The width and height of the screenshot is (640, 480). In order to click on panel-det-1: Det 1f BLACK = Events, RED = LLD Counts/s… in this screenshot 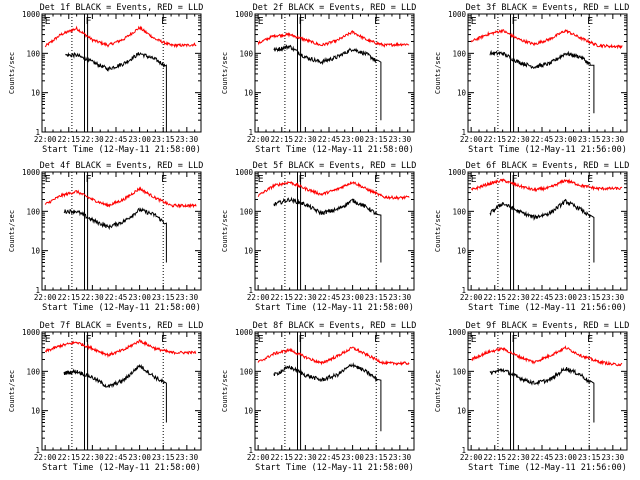, I will do `click(105, 79)`.